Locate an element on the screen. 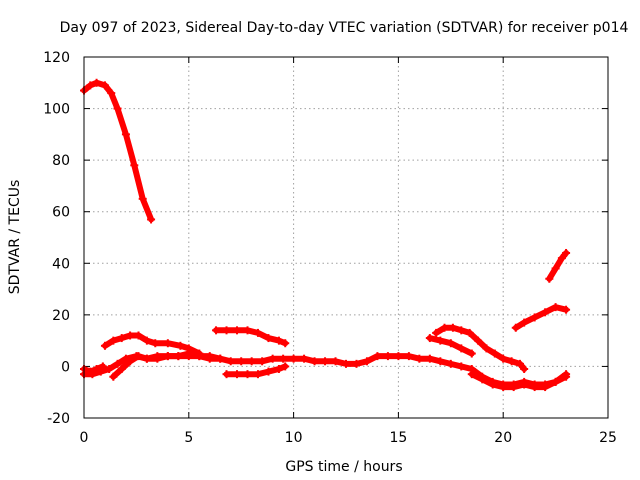  x-tick-label: 10 is located at coordinates (294, 438).